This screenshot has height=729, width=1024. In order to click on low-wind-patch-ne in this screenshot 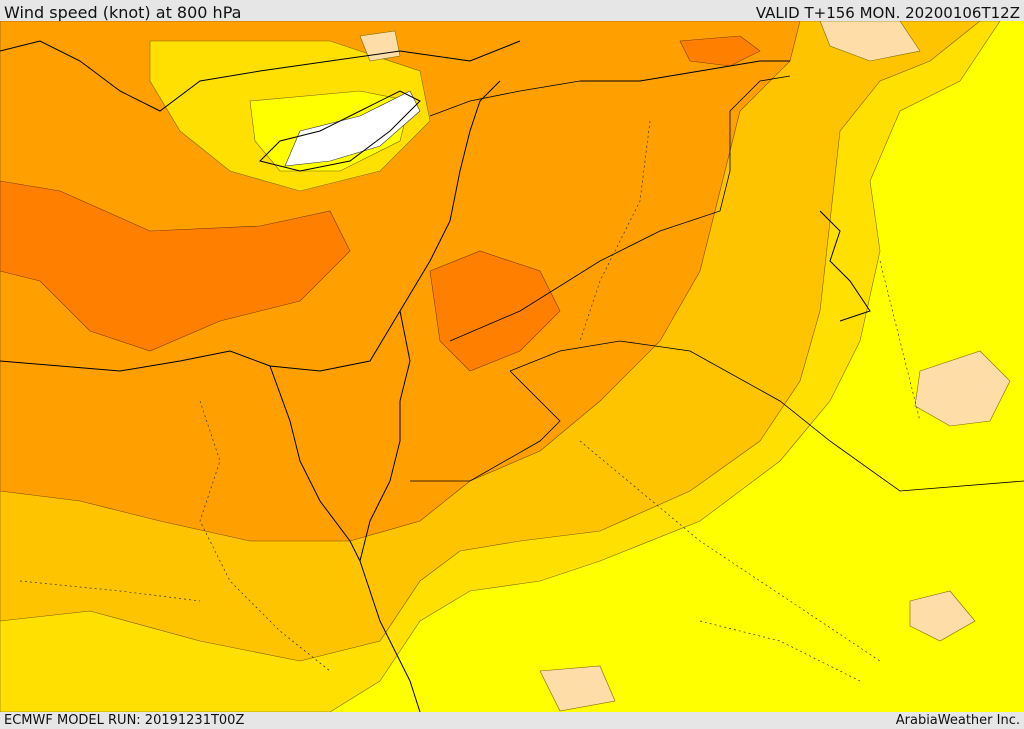, I will do `click(870, 41)`.